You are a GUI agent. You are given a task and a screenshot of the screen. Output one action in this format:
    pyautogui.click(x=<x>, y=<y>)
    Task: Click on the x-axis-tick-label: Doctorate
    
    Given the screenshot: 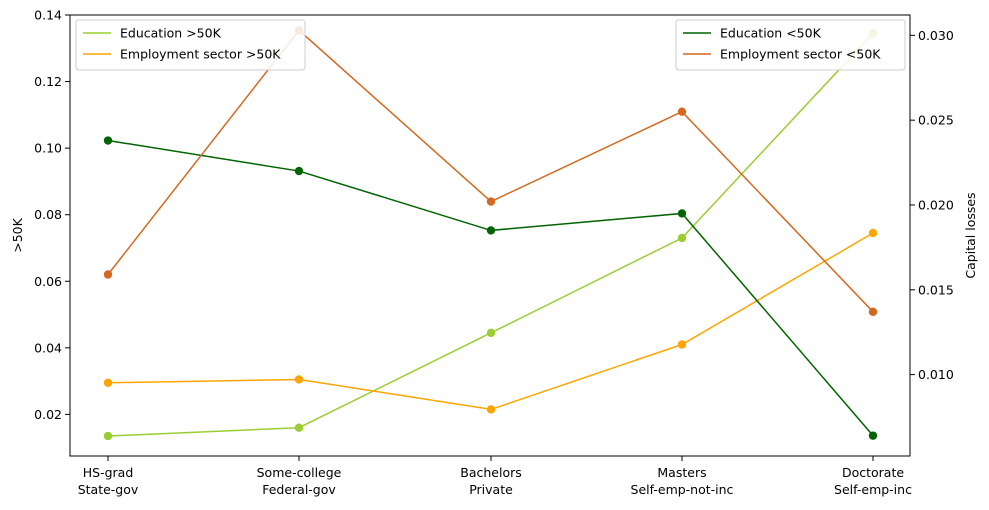 What is the action you would take?
    pyautogui.click(x=873, y=472)
    